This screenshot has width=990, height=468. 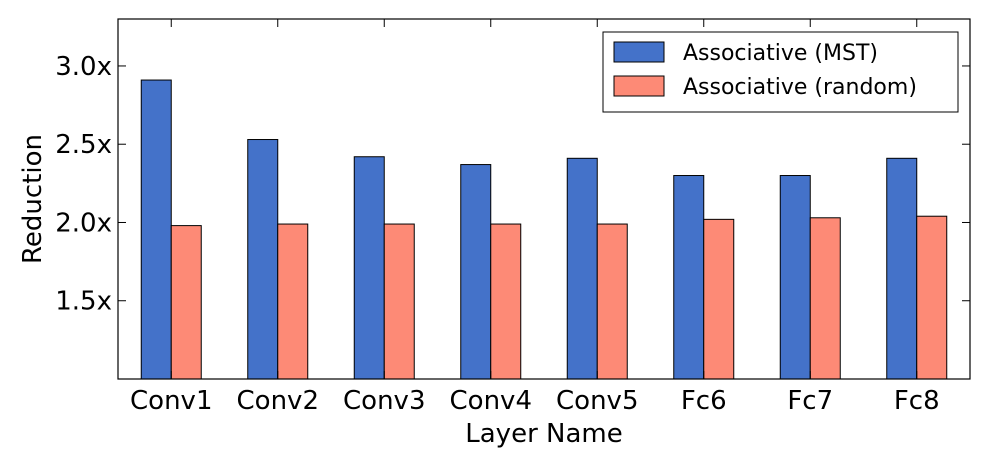 What do you see at coordinates (810, 401) in the screenshot?
I see `x-tick-label-fc7: Fc7` at bounding box center [810, 401].